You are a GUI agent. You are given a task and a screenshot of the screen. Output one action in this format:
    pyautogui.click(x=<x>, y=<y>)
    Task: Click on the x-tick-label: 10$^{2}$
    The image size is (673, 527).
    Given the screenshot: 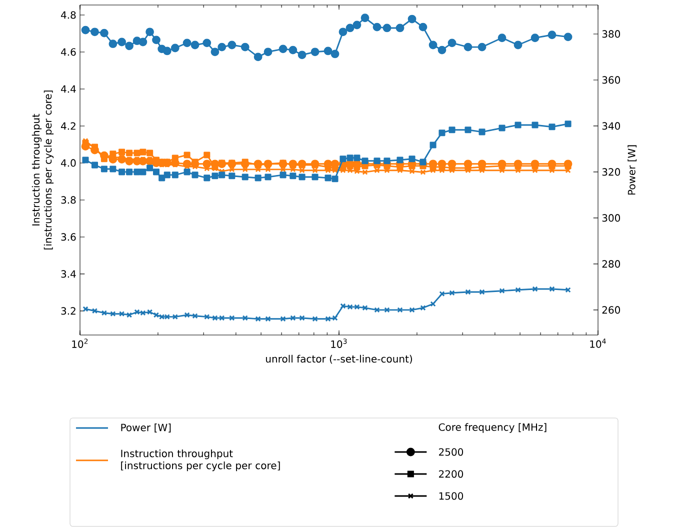 What is the action you would take?
    pyautogui.click(x=80, y=343)
    